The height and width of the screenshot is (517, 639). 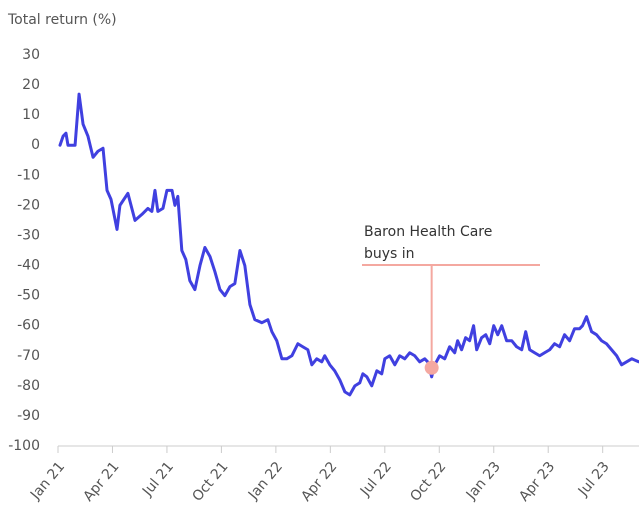 I want to click on x-tick-label: Jul 23, so click(x=594, y=479).